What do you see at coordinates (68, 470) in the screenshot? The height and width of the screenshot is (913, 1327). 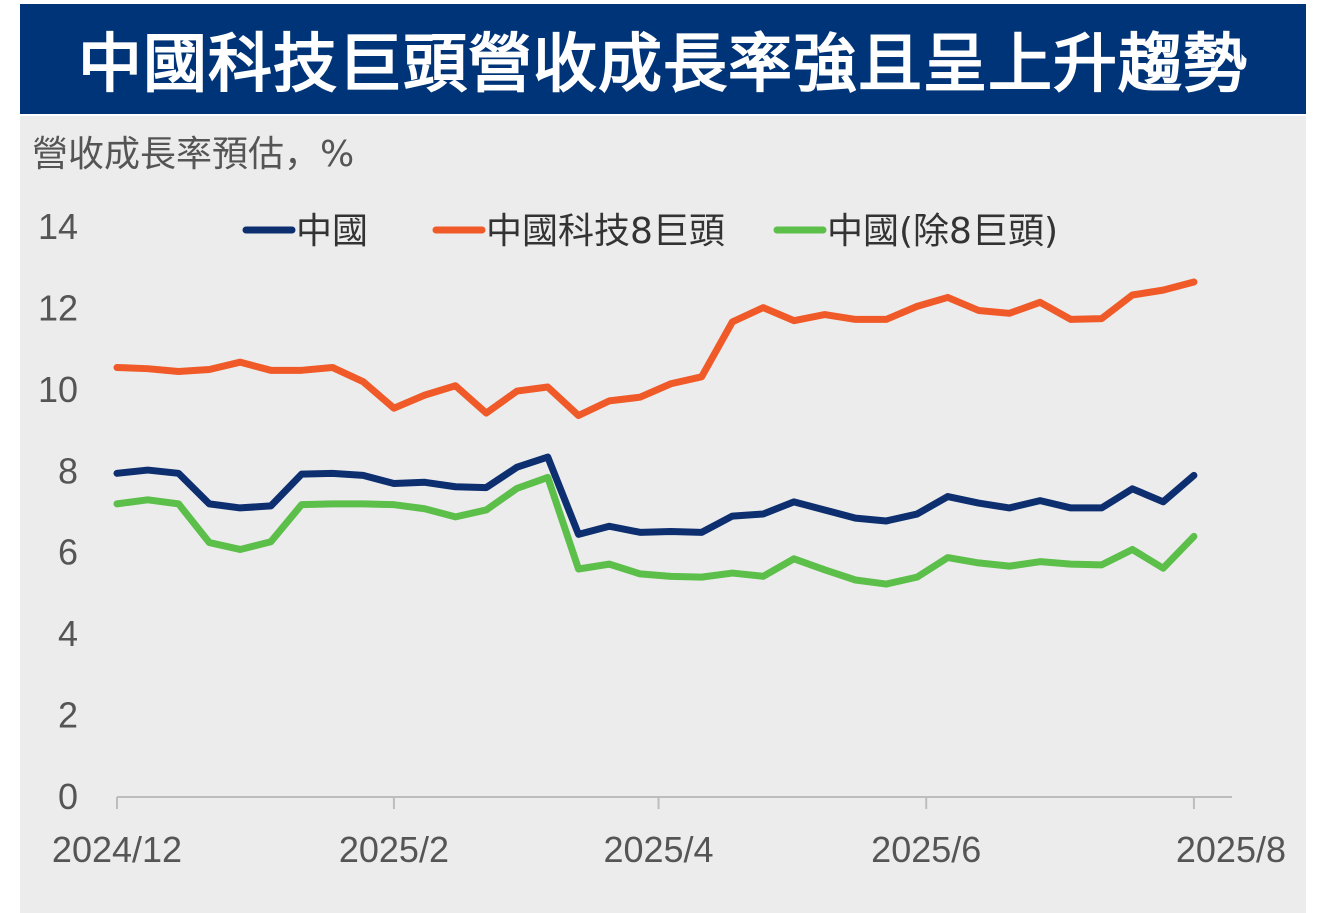 I see `y-tick-label: 8` at bounding box center [68, 470].